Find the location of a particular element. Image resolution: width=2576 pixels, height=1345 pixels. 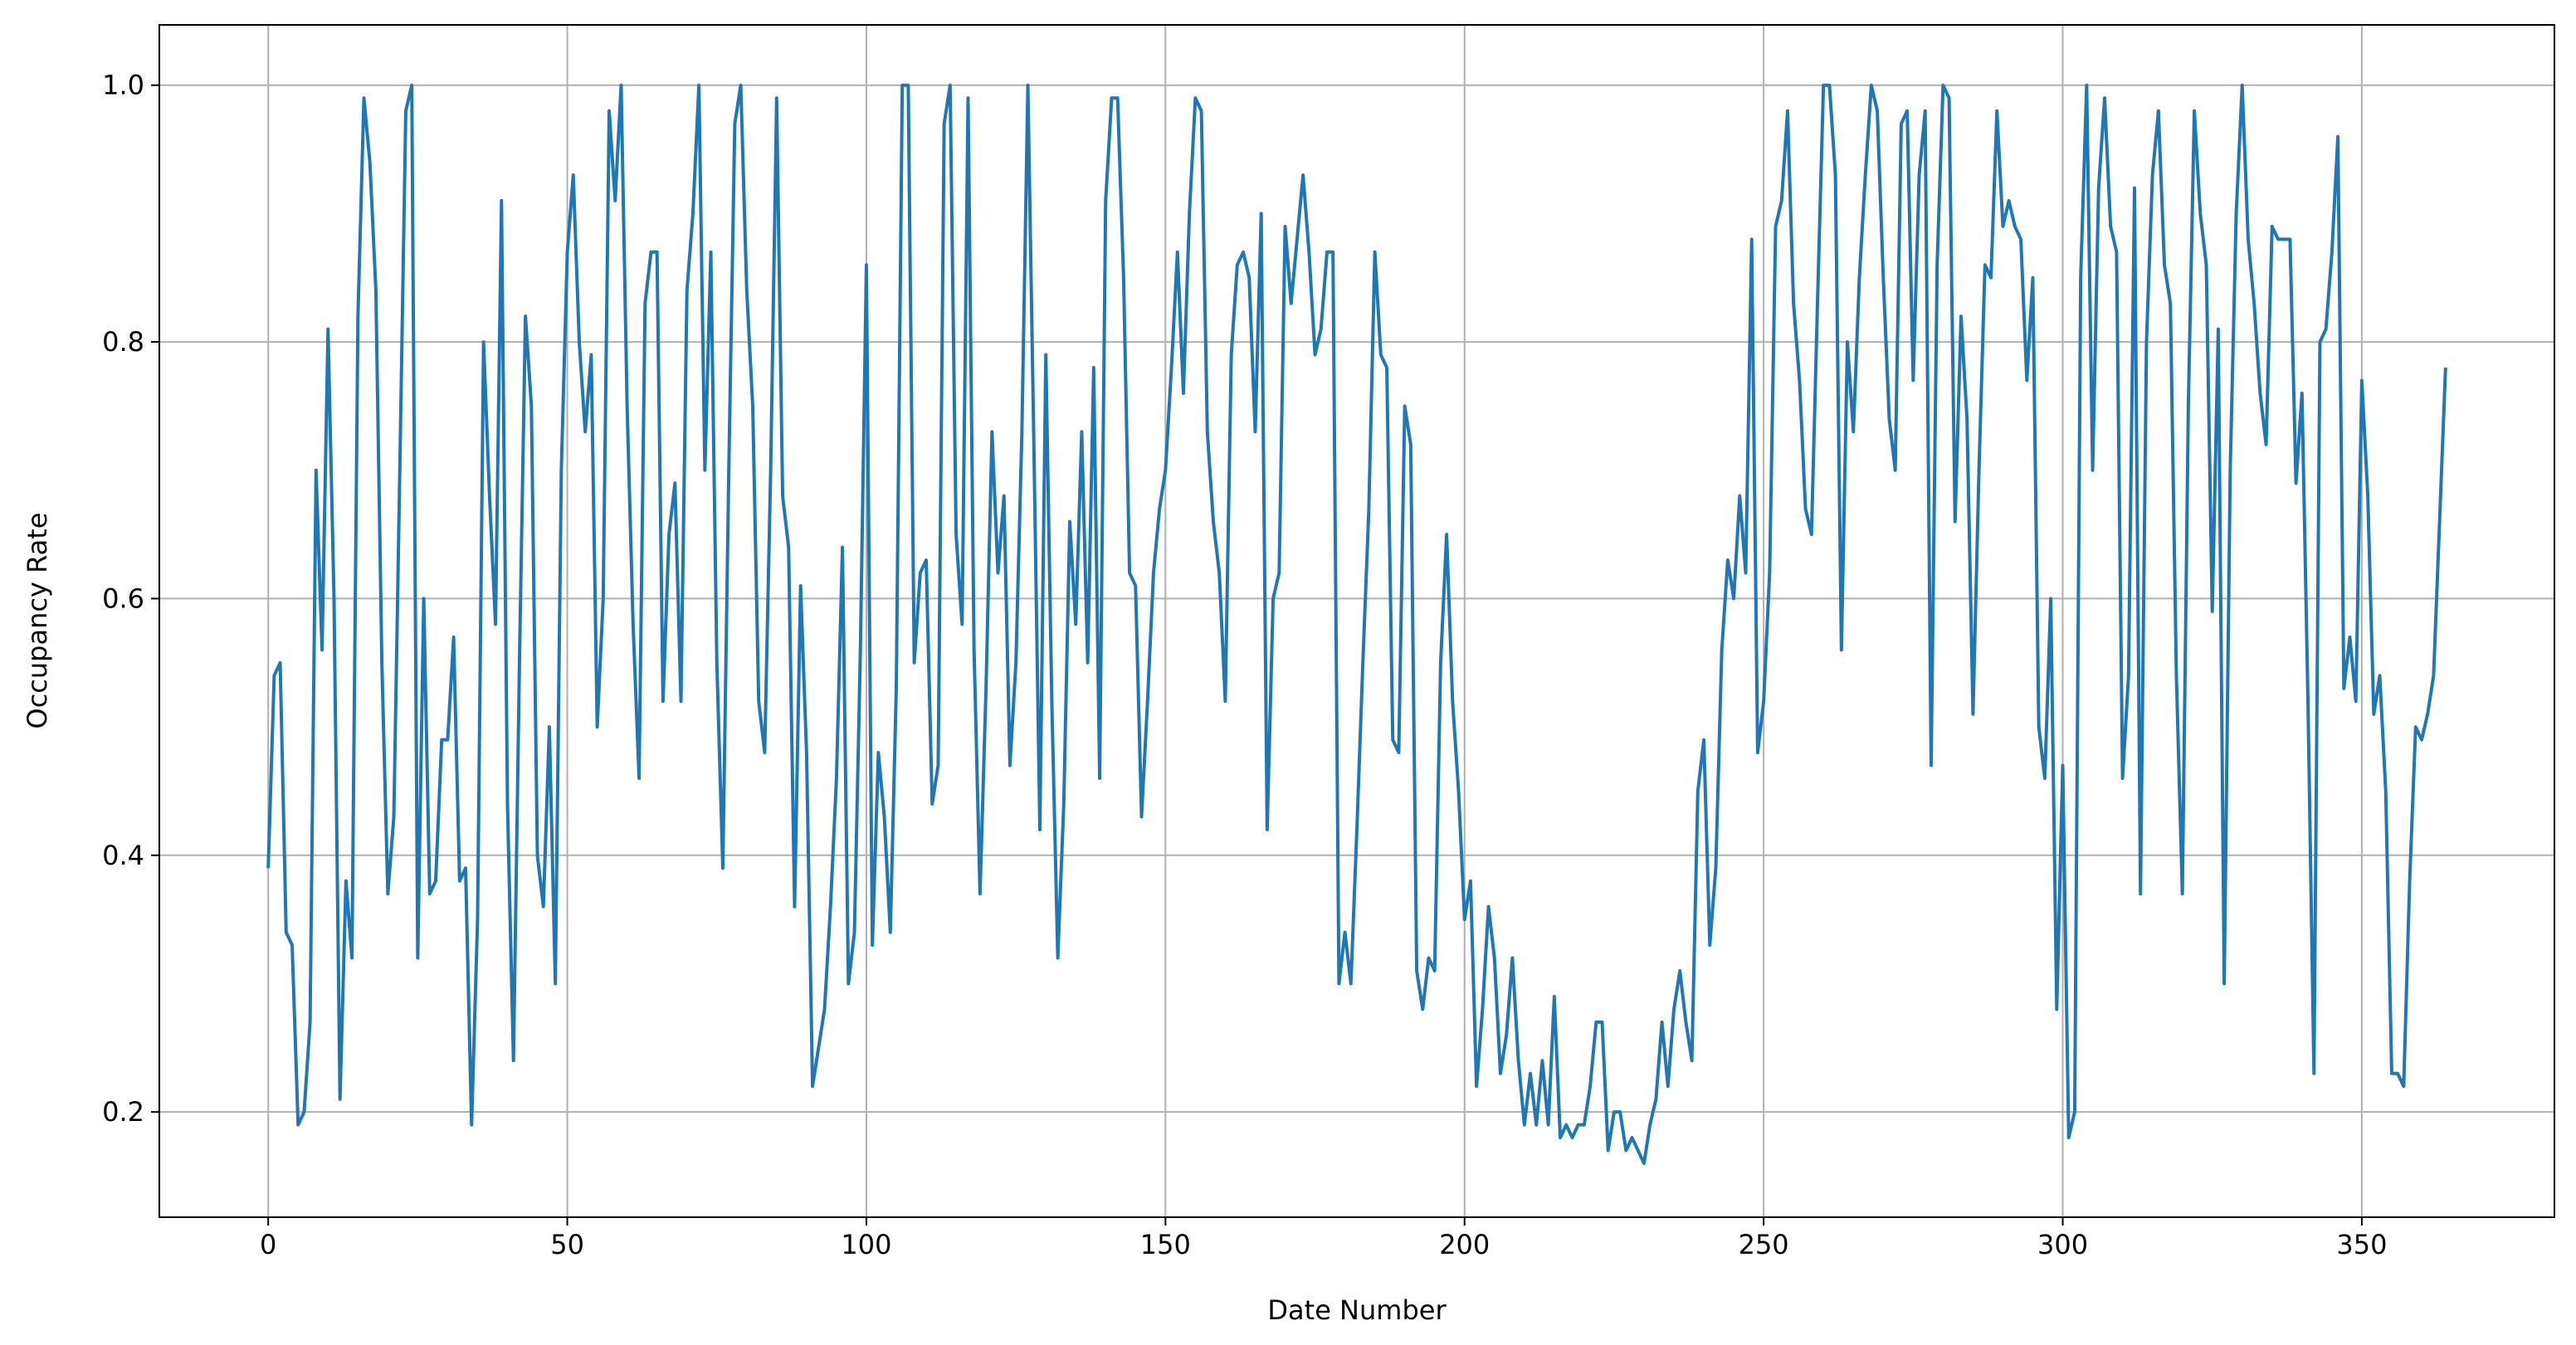

x-tick-label: 50 is located at coordinates (567, 1244).